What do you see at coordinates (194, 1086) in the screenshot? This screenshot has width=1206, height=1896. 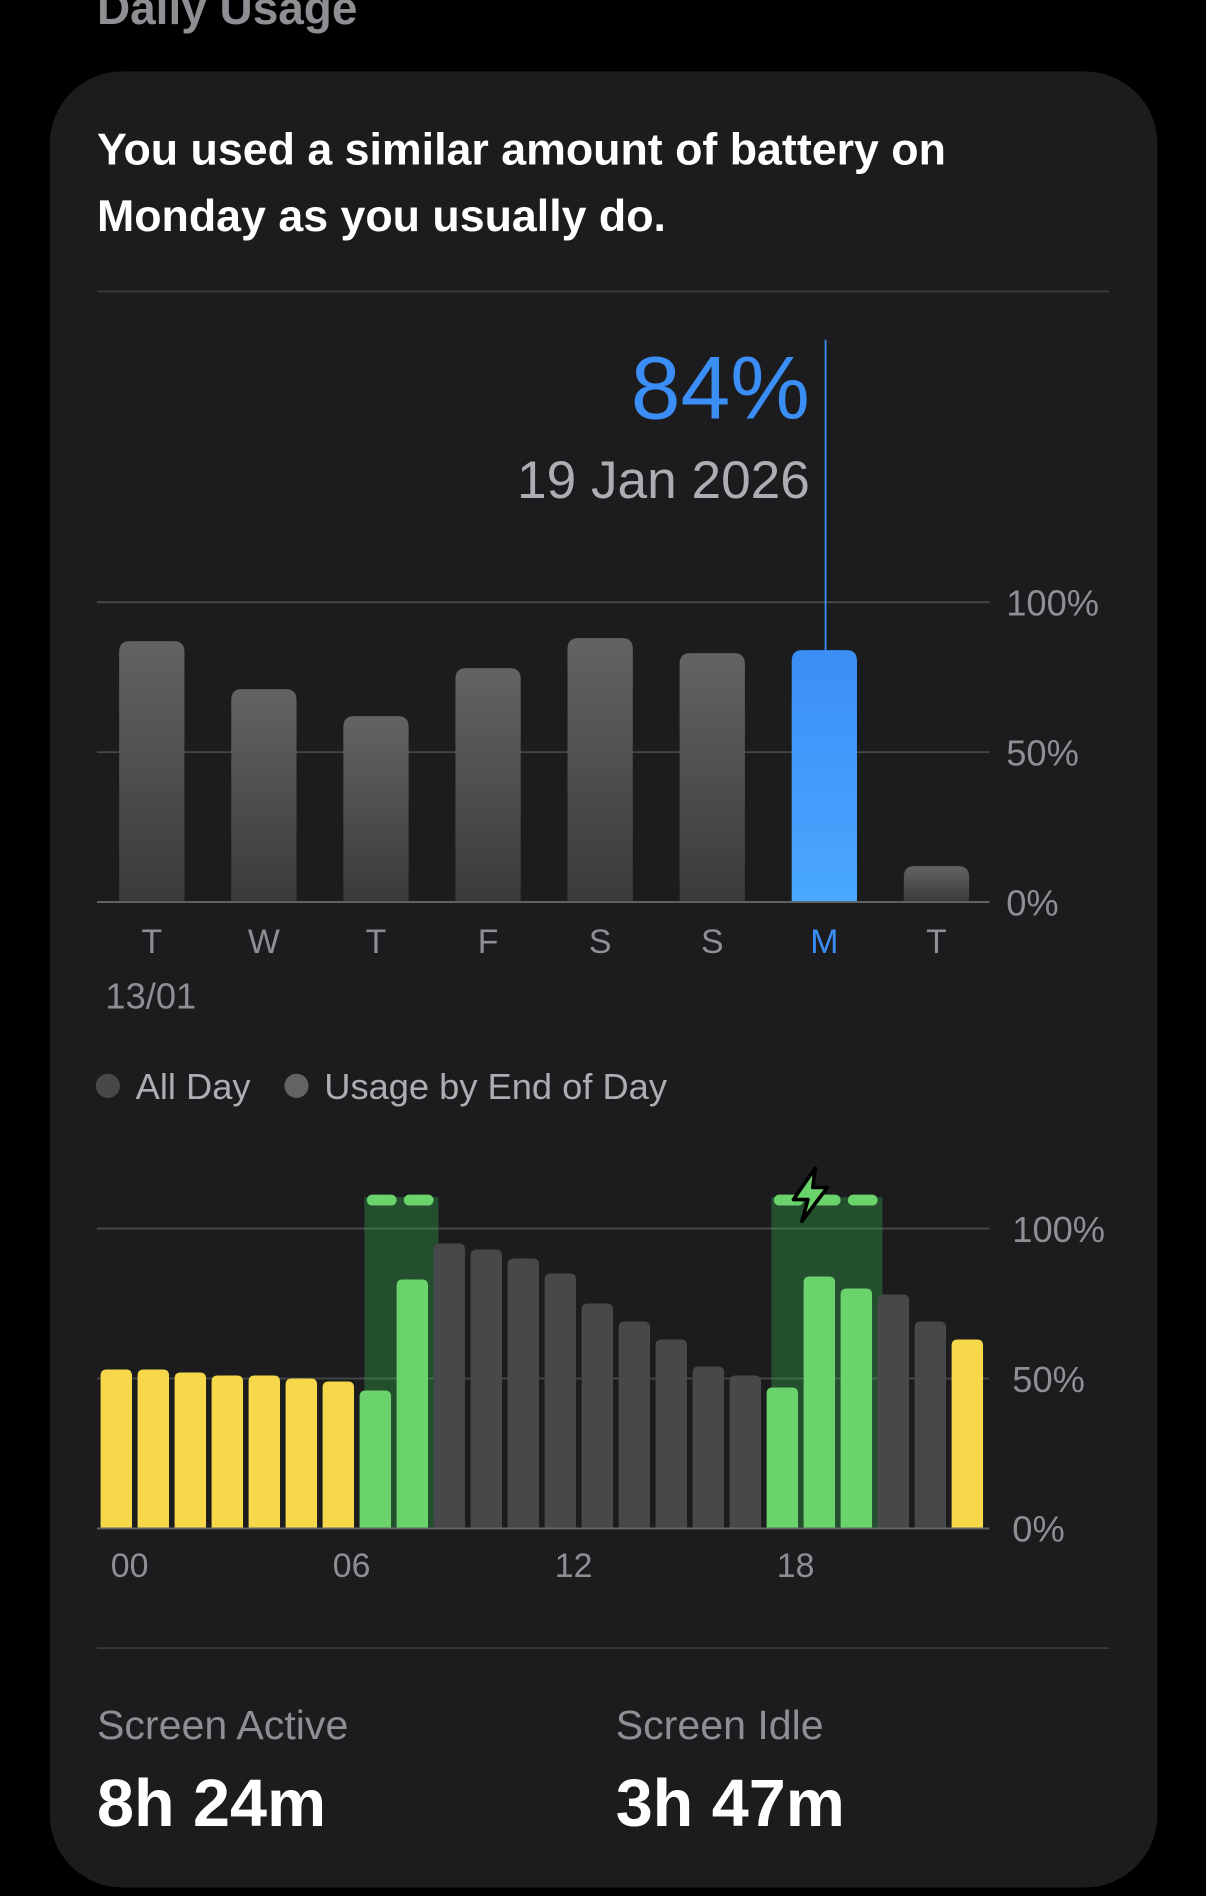 I see `legend-label: All Day` at bounding box center [194, 1086].